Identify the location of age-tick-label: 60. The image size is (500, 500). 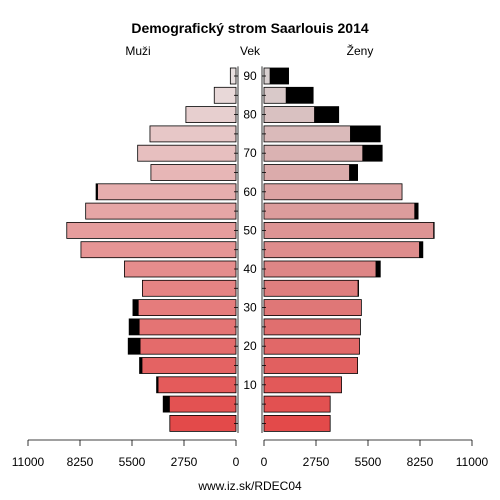
(250, 192).